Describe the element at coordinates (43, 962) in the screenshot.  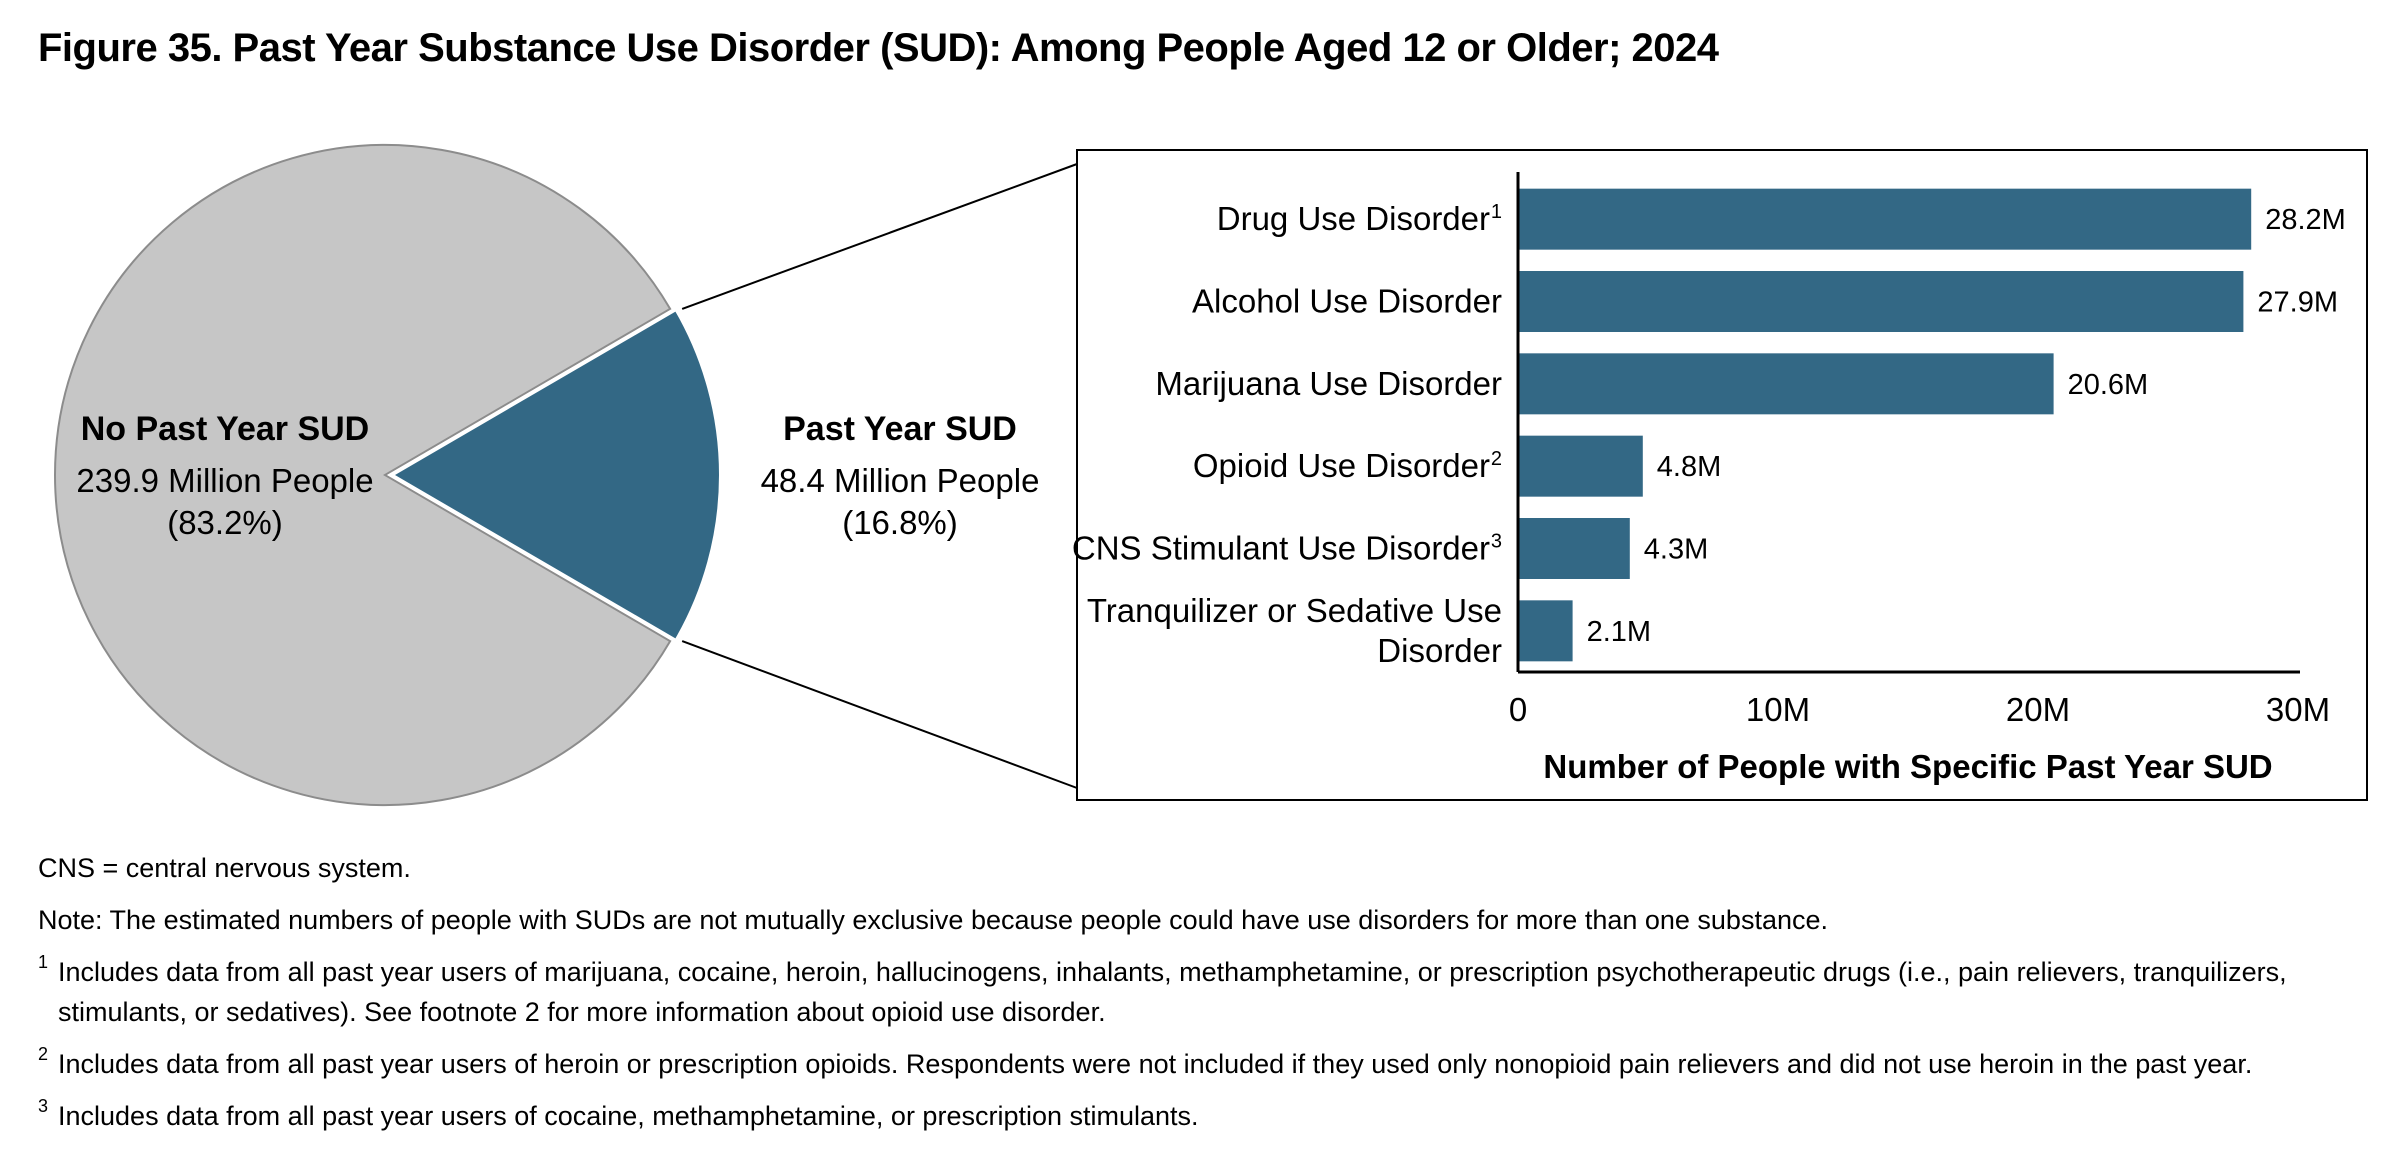
I see `footnote-marker: 1` at that location.